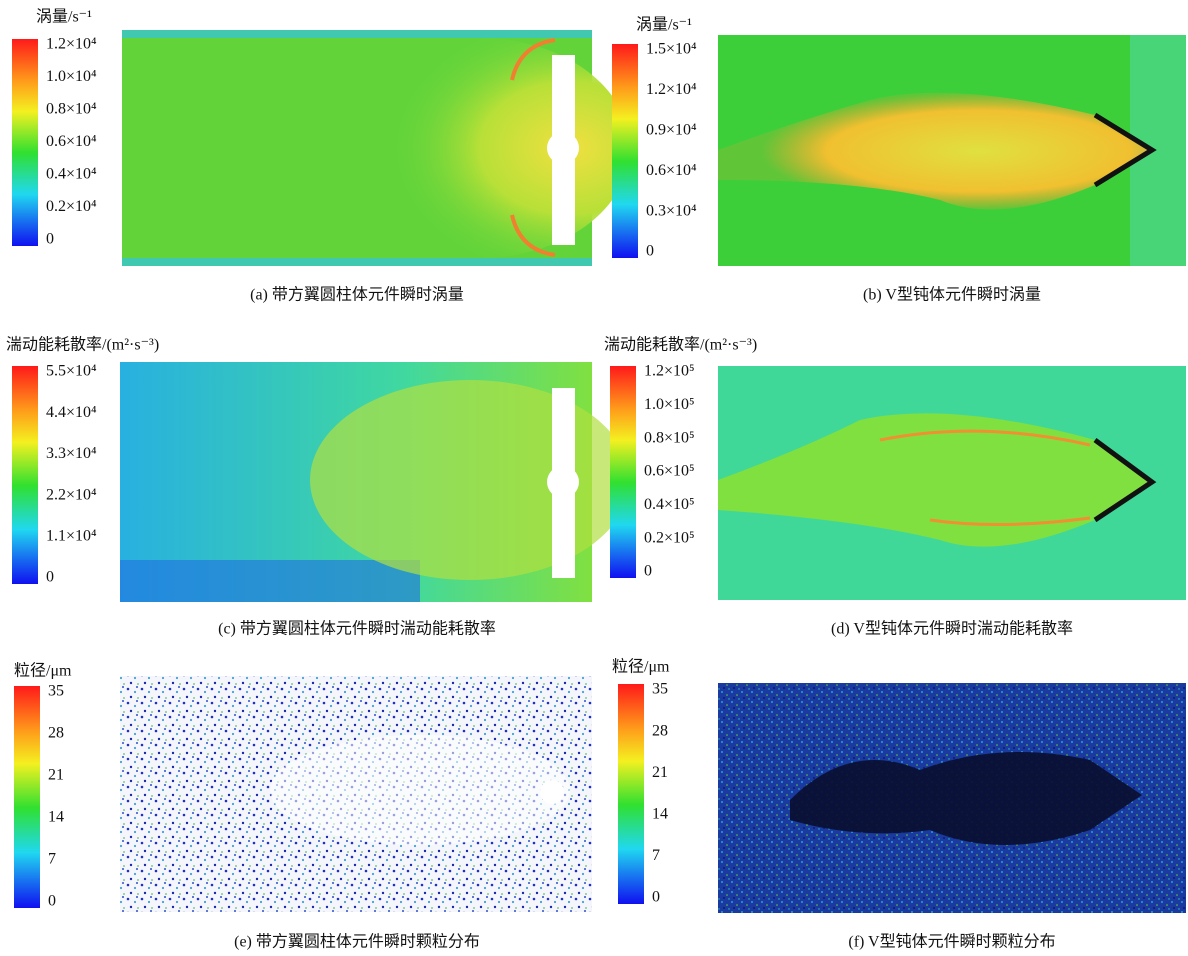 The height and width of the screenshot is (956, 1188). I want to click on colorbar-label: 0.6×10⁵, so click(669, 471).